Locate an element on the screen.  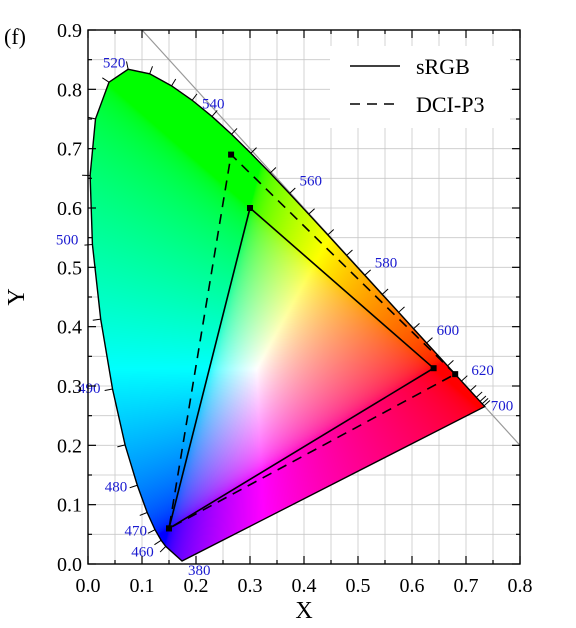
legend-background is located at coordinates (420, 87).